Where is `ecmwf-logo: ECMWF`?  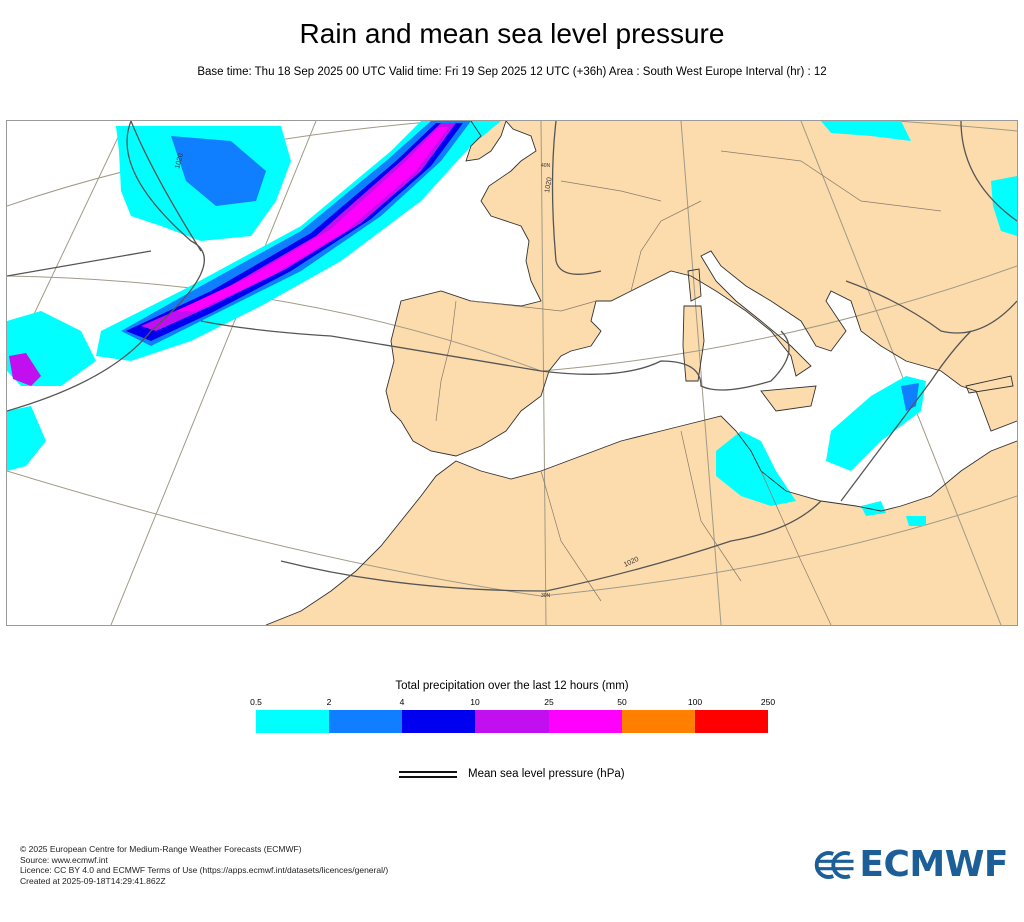
ecmwf-logo: ECMWF is located at coordinates (910, 865).